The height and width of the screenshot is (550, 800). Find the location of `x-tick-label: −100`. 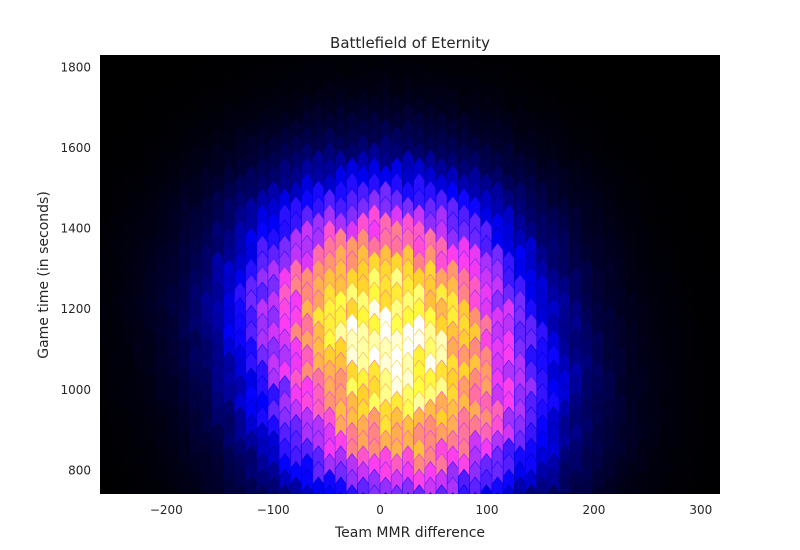

x-tick-label: −100 is located at coordinates (273, 510).